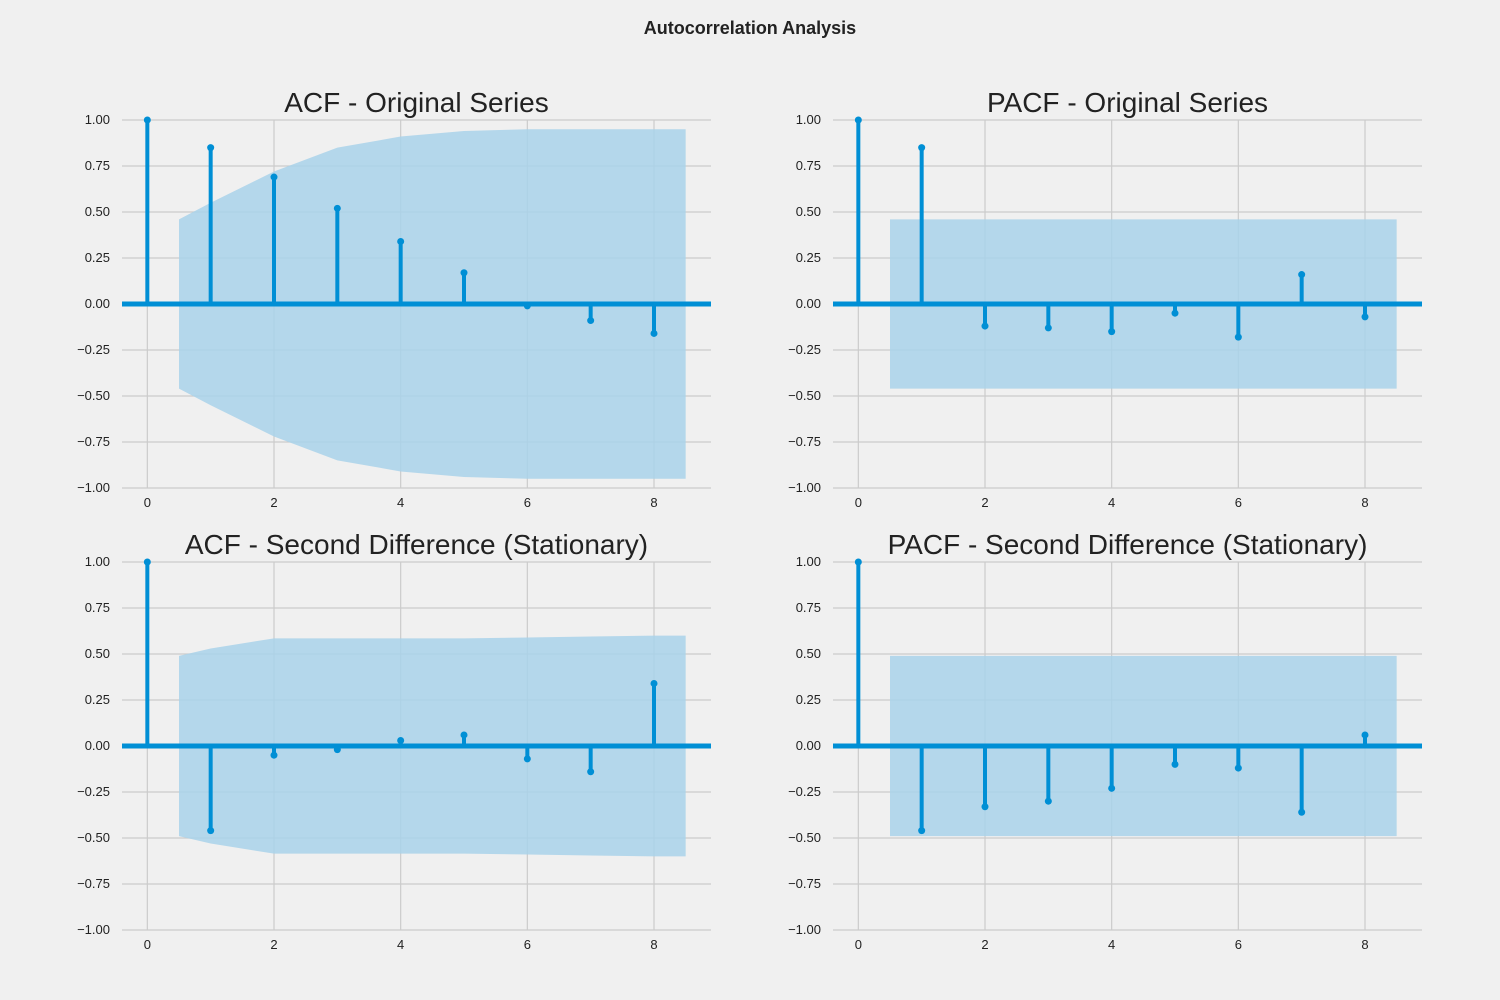  Describe the element at coordinates (1364, 502) in the screenshot. I see `pacf-original-x-tick-label: 8` at that location.